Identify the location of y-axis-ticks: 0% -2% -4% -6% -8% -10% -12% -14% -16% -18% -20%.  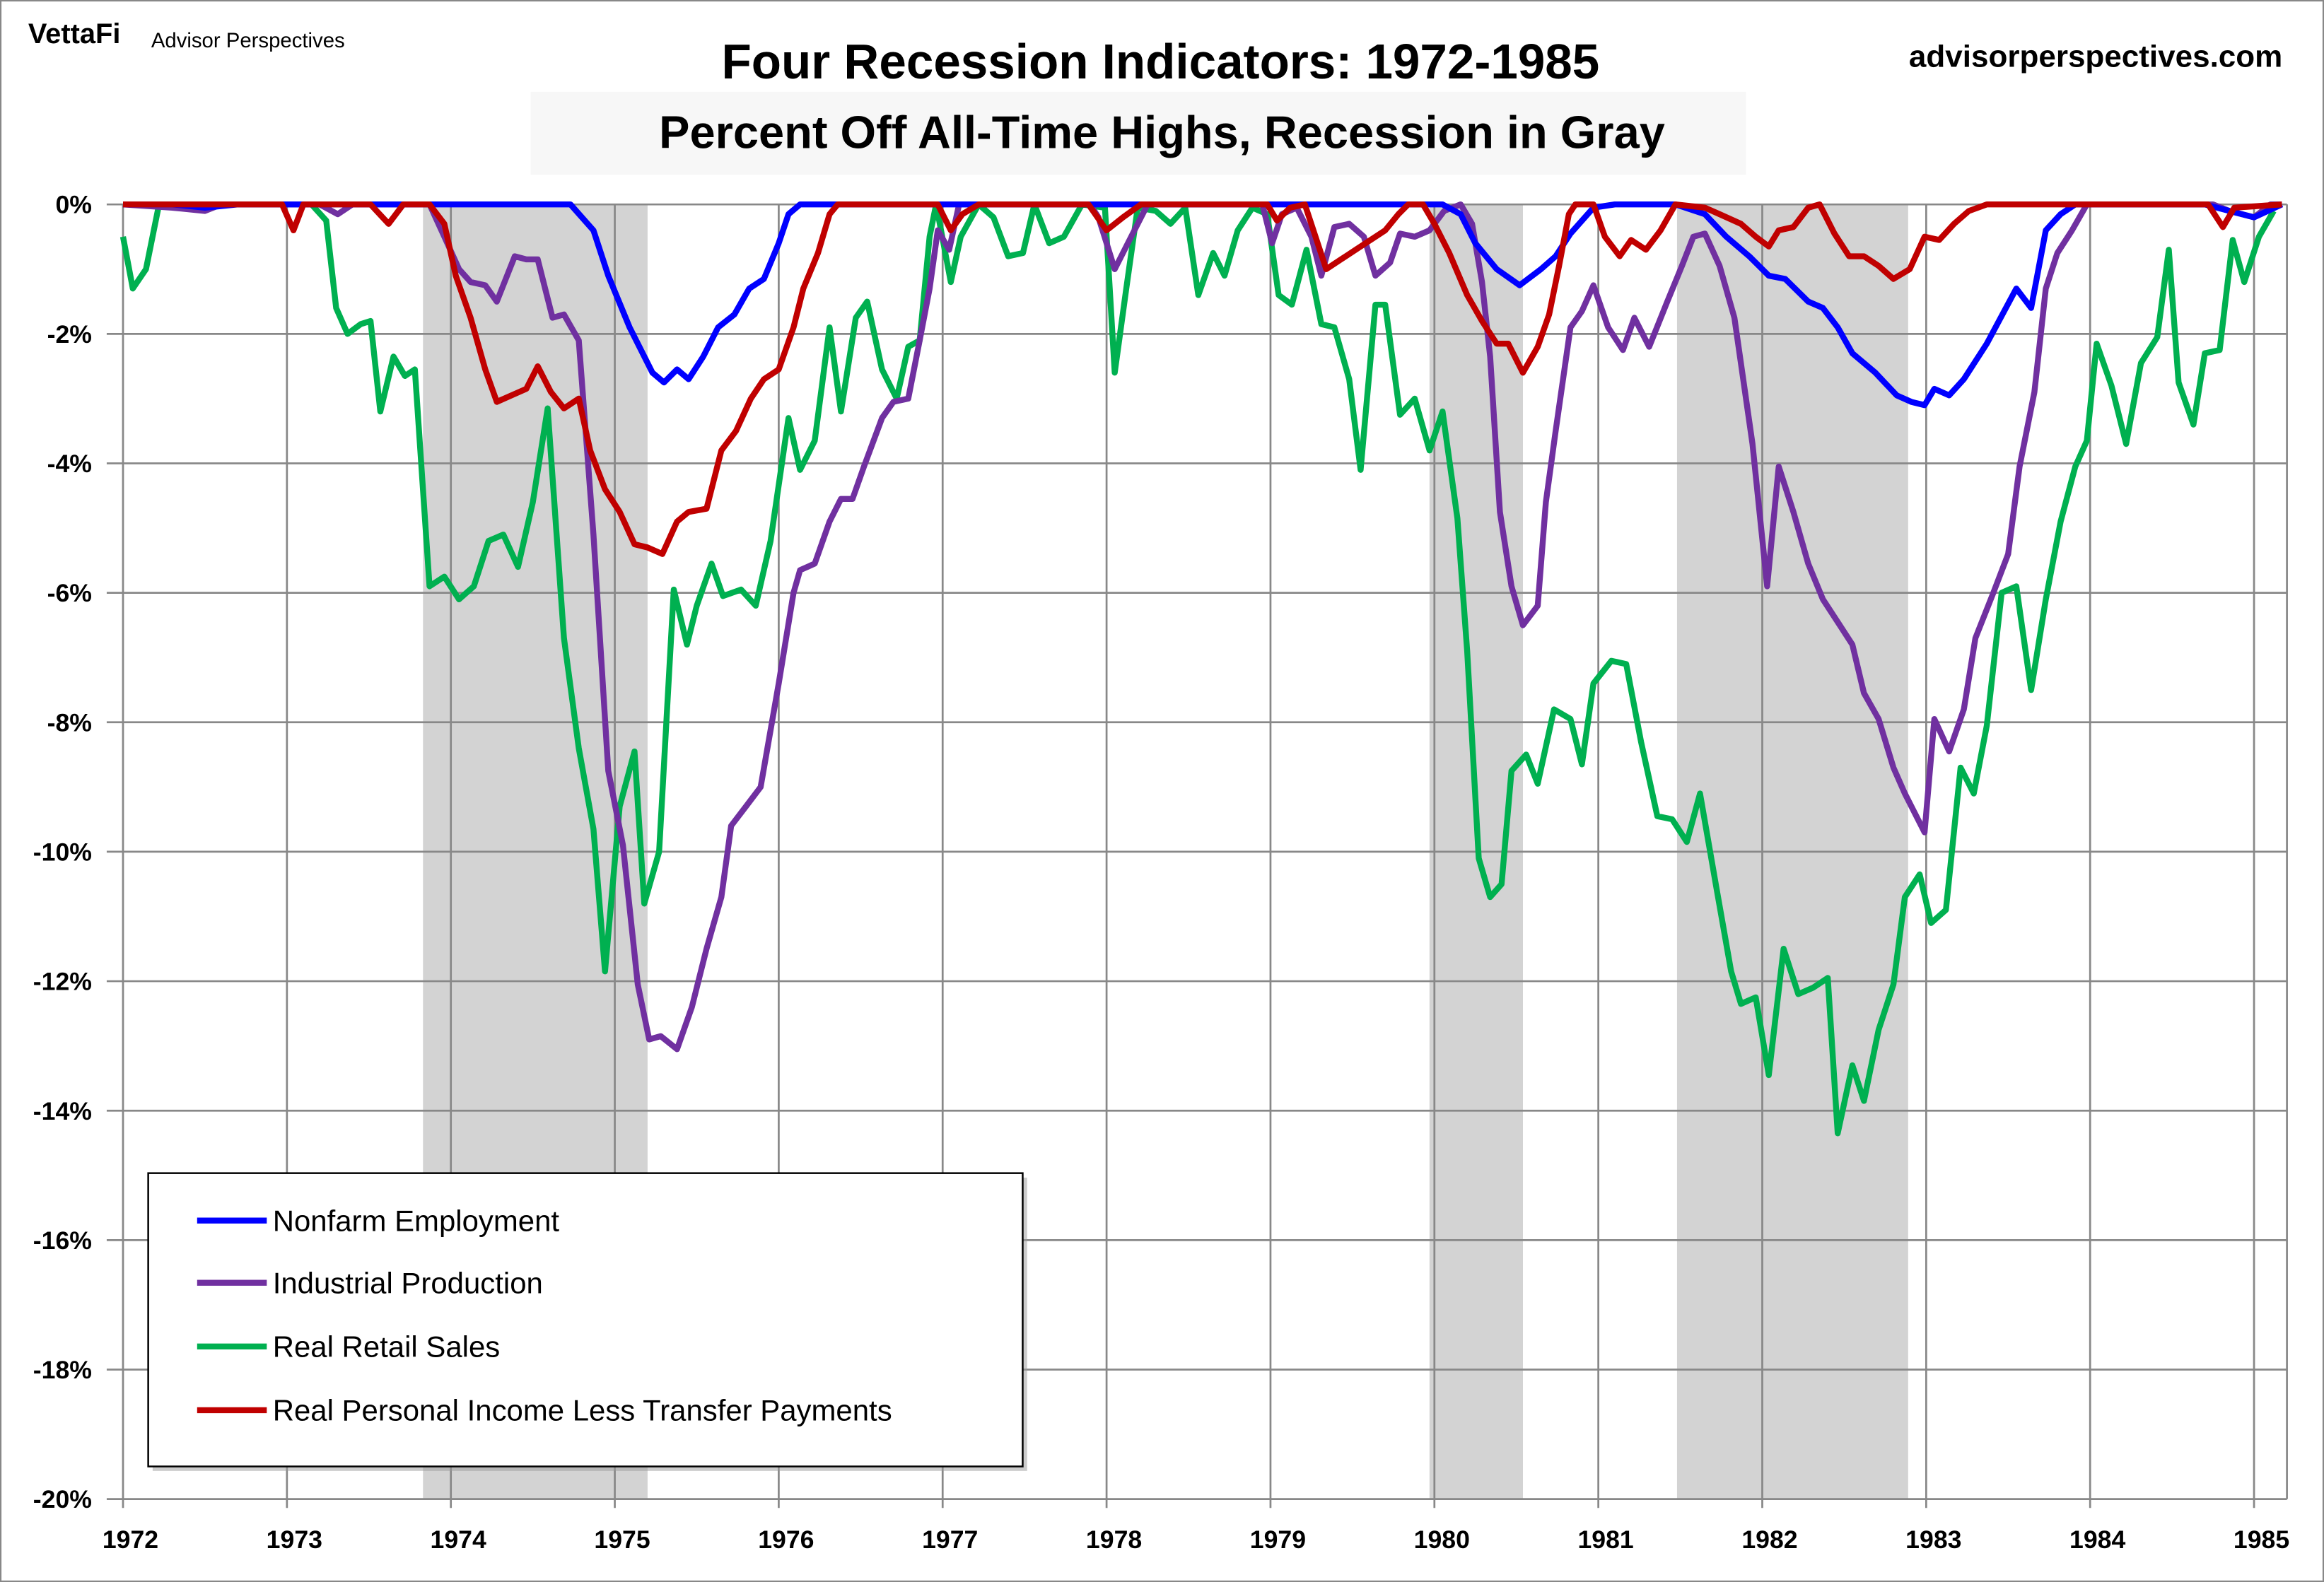
(63, 852).